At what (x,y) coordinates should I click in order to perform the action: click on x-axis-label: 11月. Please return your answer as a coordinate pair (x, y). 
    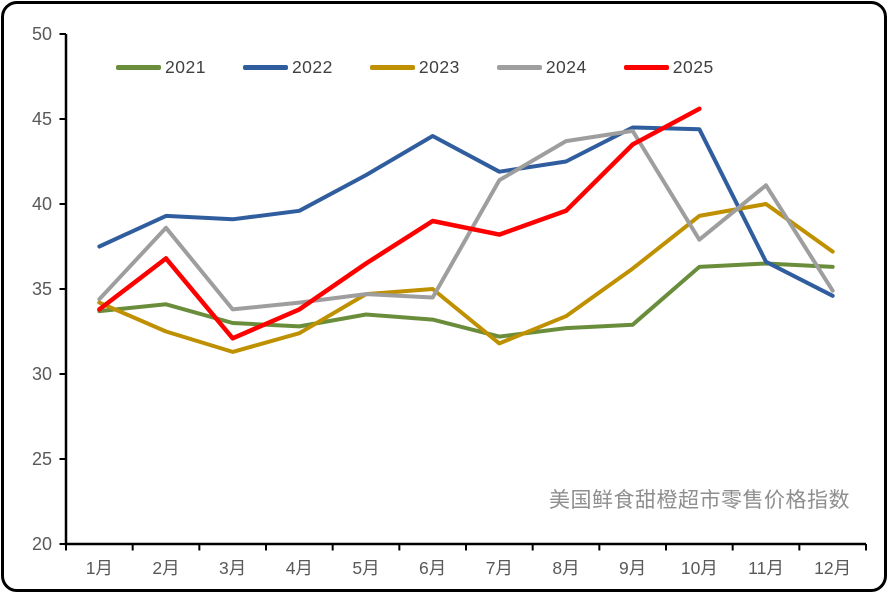
    Looking at the image, I should click on (766, 568).